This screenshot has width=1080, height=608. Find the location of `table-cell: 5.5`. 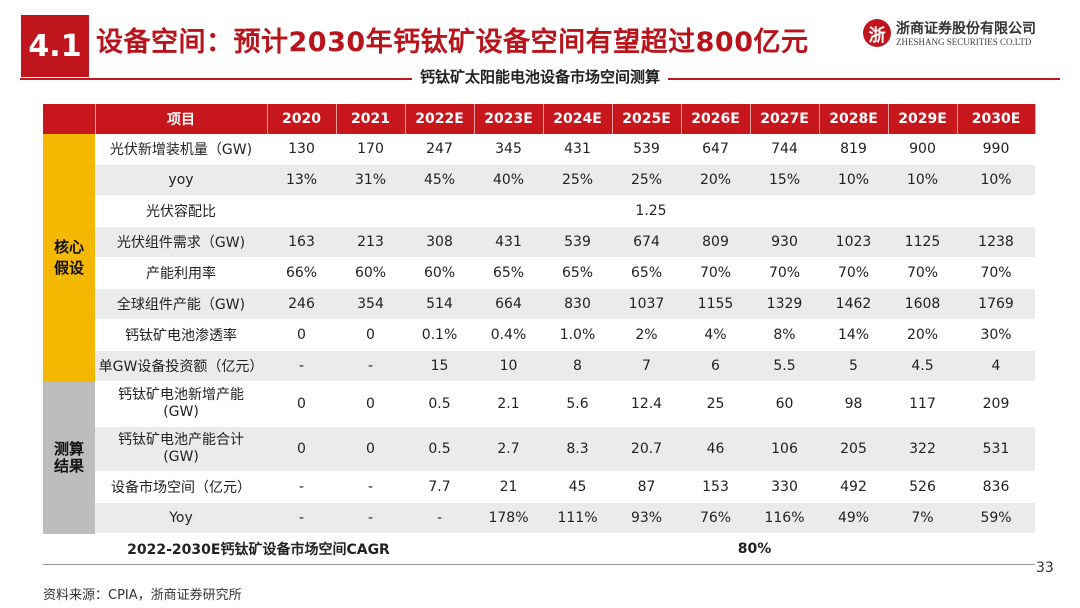

table-cell: 5.5 is located at coordinates (784, 366).